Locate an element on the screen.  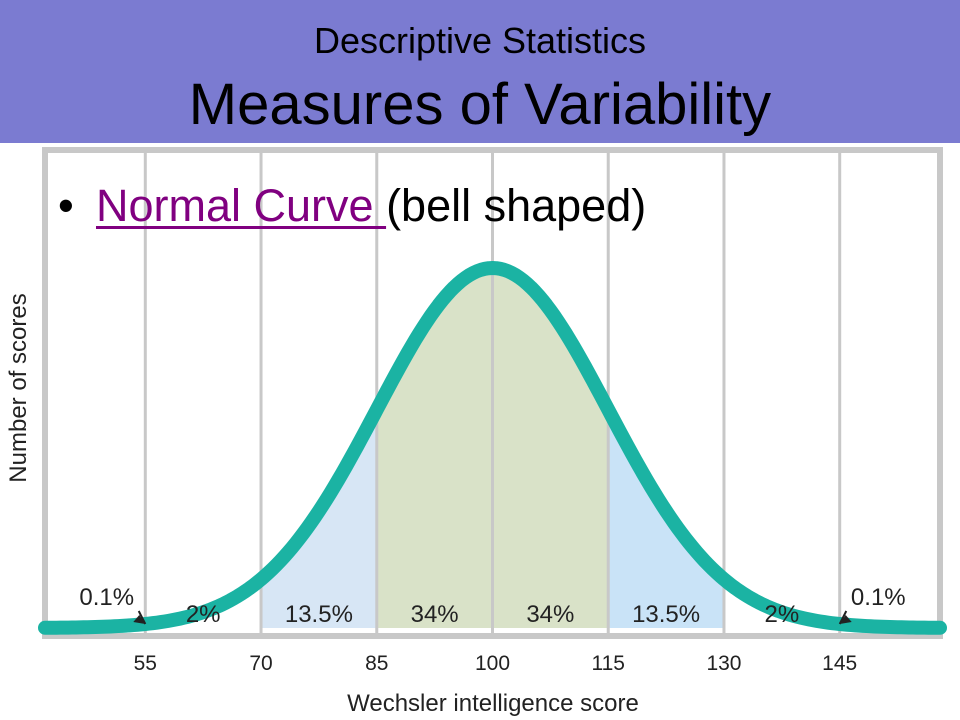
normal-curve-link: Normal Curve is located at coordinates (241, 205).